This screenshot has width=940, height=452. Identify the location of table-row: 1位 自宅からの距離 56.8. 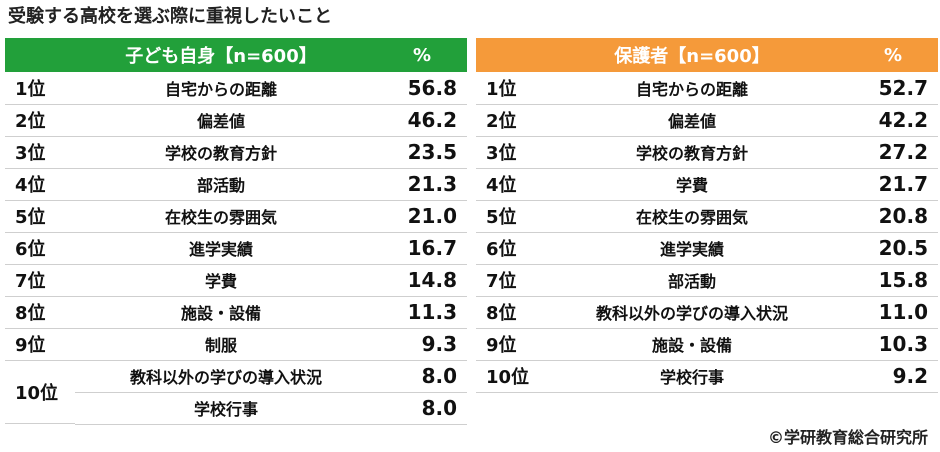
(236, 88).